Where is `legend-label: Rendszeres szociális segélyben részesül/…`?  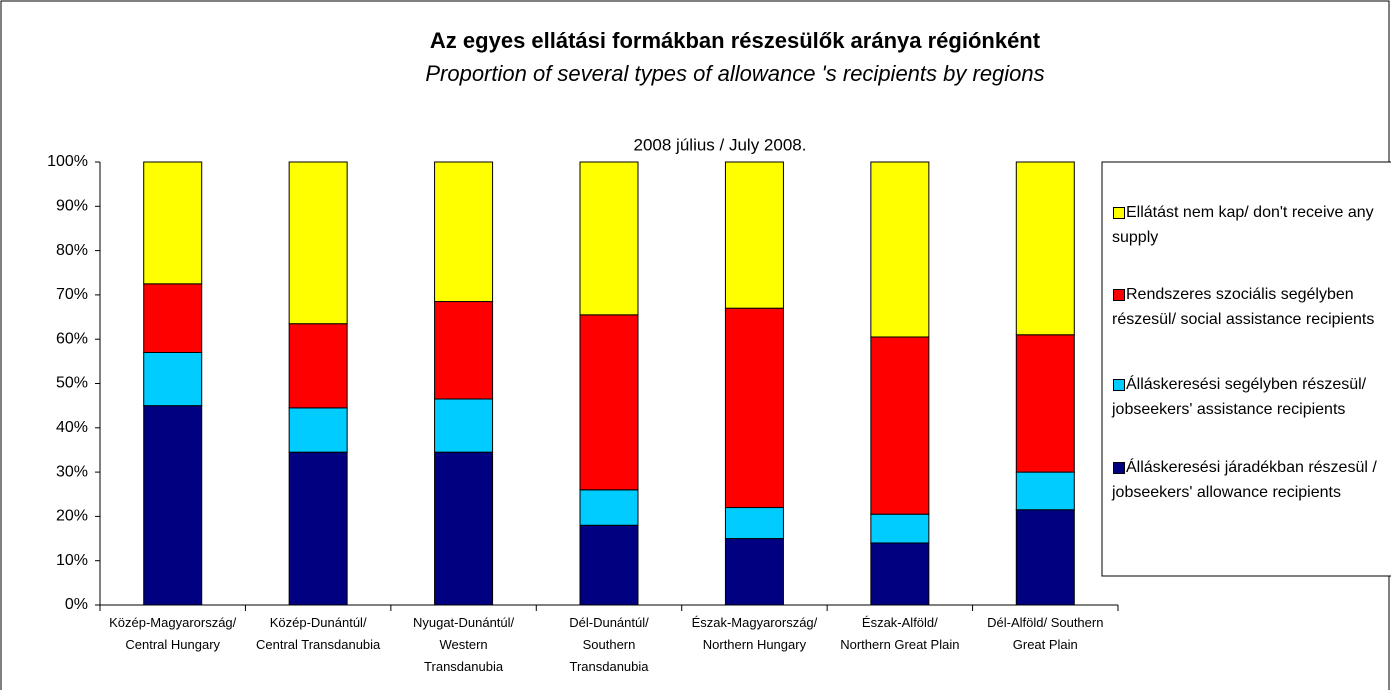
legend-label: Rendszeres szociális segélyben részesül/… is located at coordinates (1243, 307).